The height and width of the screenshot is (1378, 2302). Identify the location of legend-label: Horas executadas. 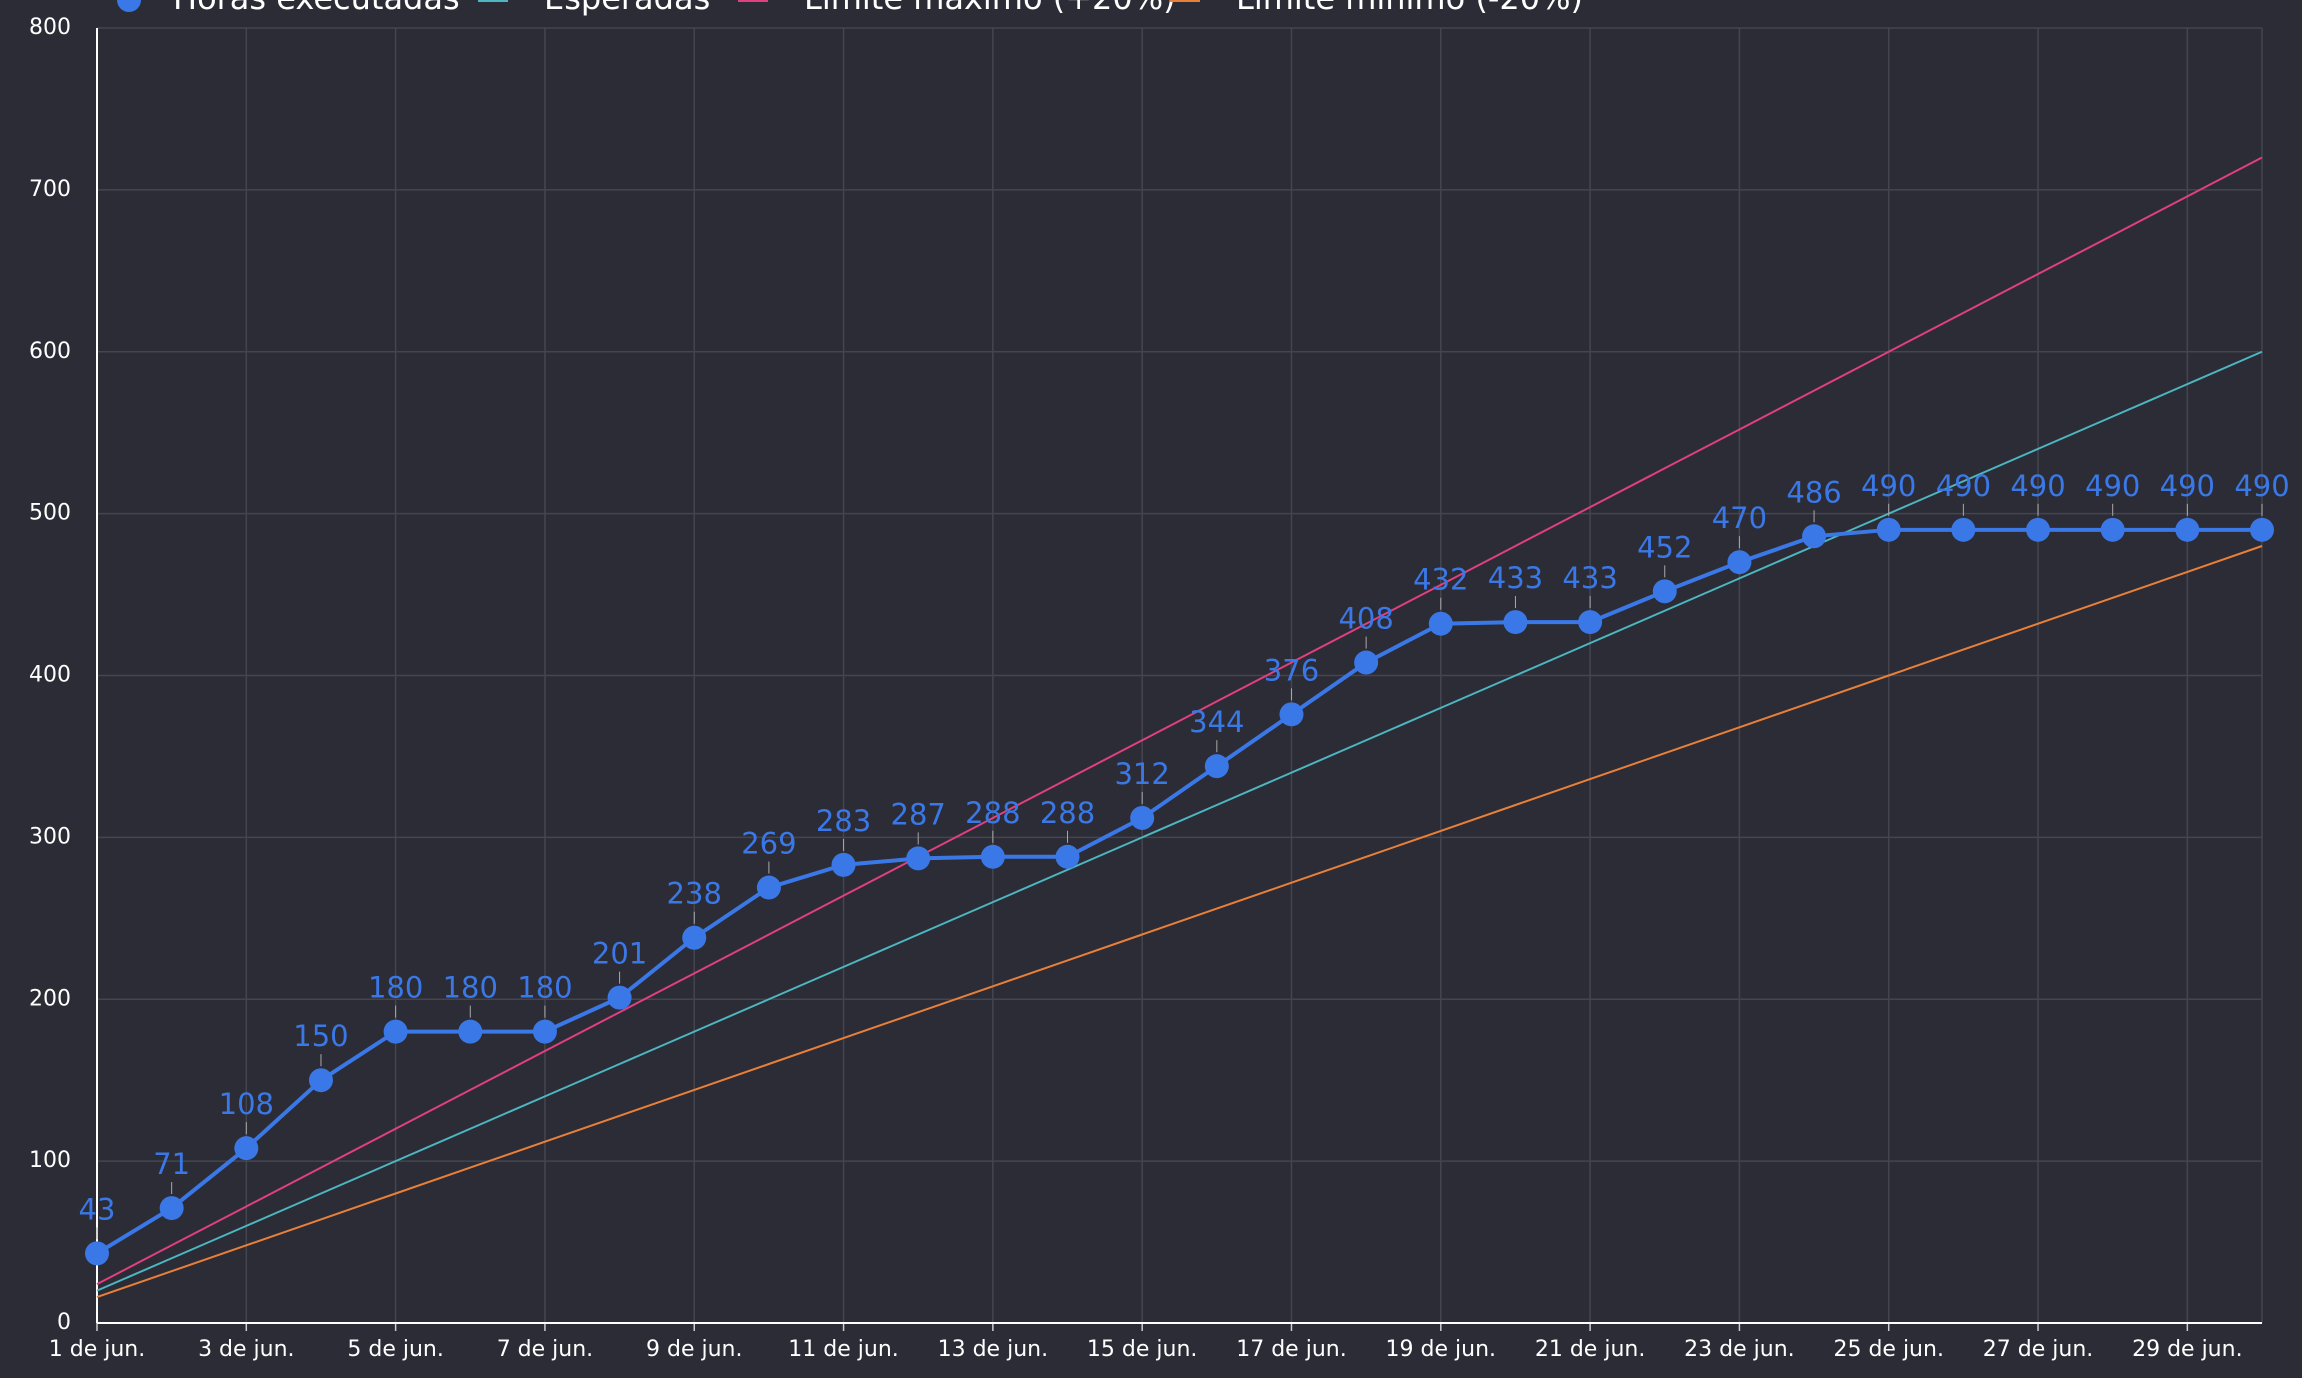
(316, 8).